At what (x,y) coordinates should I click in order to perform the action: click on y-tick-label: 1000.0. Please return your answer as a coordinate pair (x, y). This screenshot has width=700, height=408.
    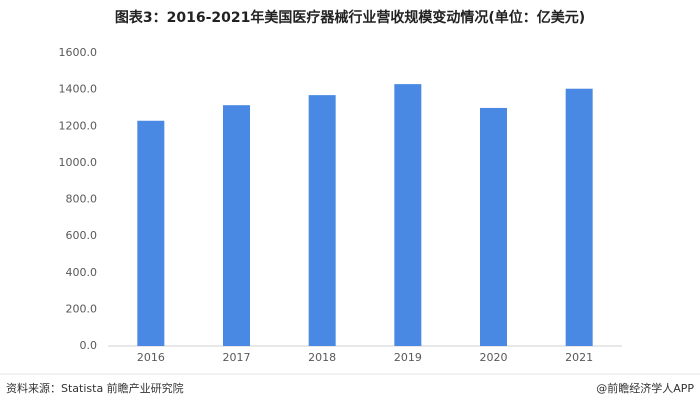
    Looking at the image, I should click on (78, 162).